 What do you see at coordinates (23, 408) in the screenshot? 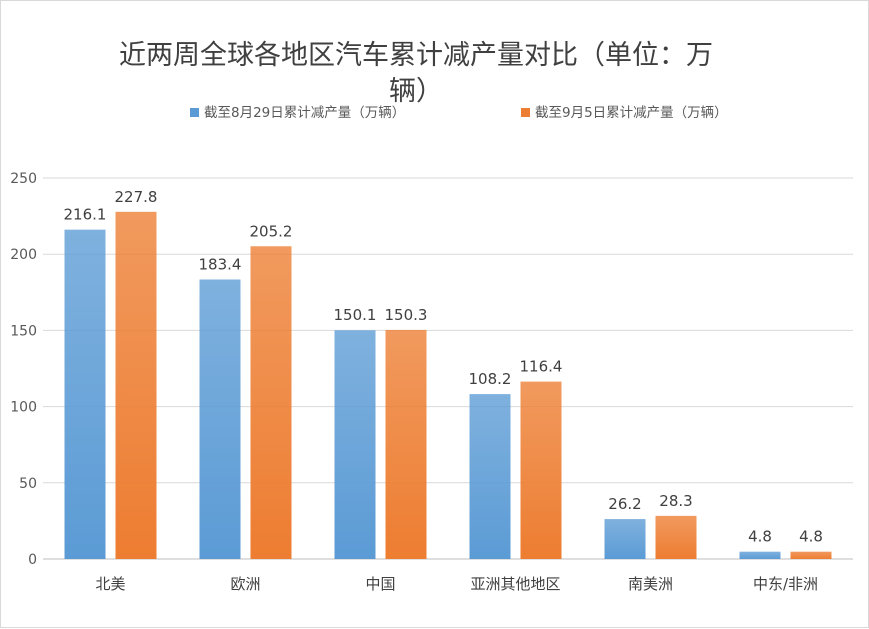
I see `y-tick-label: 100` at bounding box center [23, 408].